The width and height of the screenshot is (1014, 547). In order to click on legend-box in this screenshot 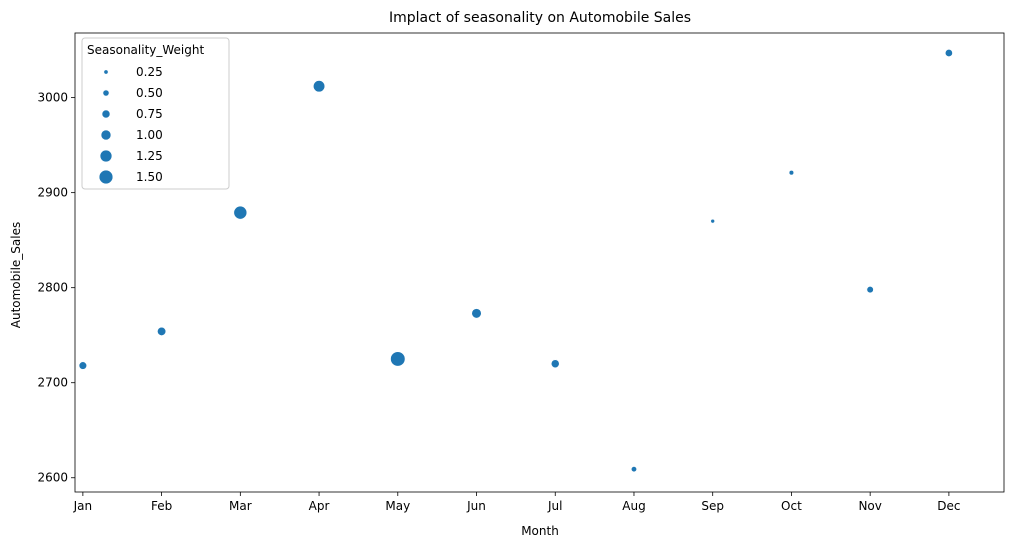, I will do `click(155, 113)`.